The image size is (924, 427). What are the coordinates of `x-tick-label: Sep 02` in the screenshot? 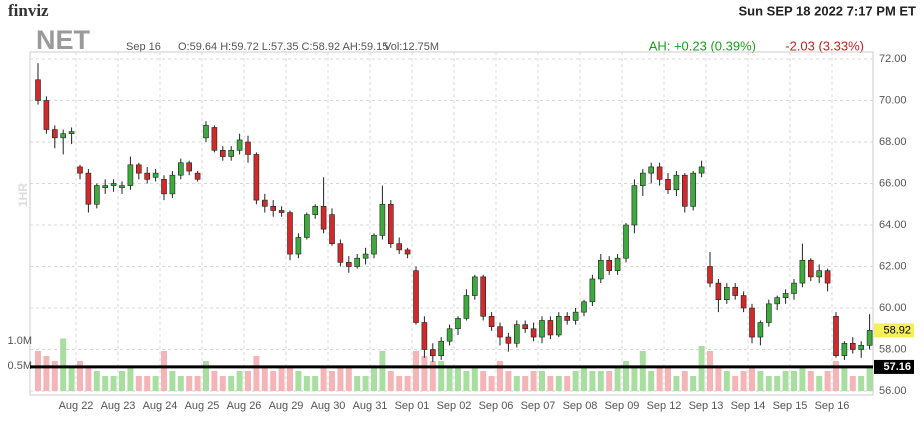 It's located at (454, 406).